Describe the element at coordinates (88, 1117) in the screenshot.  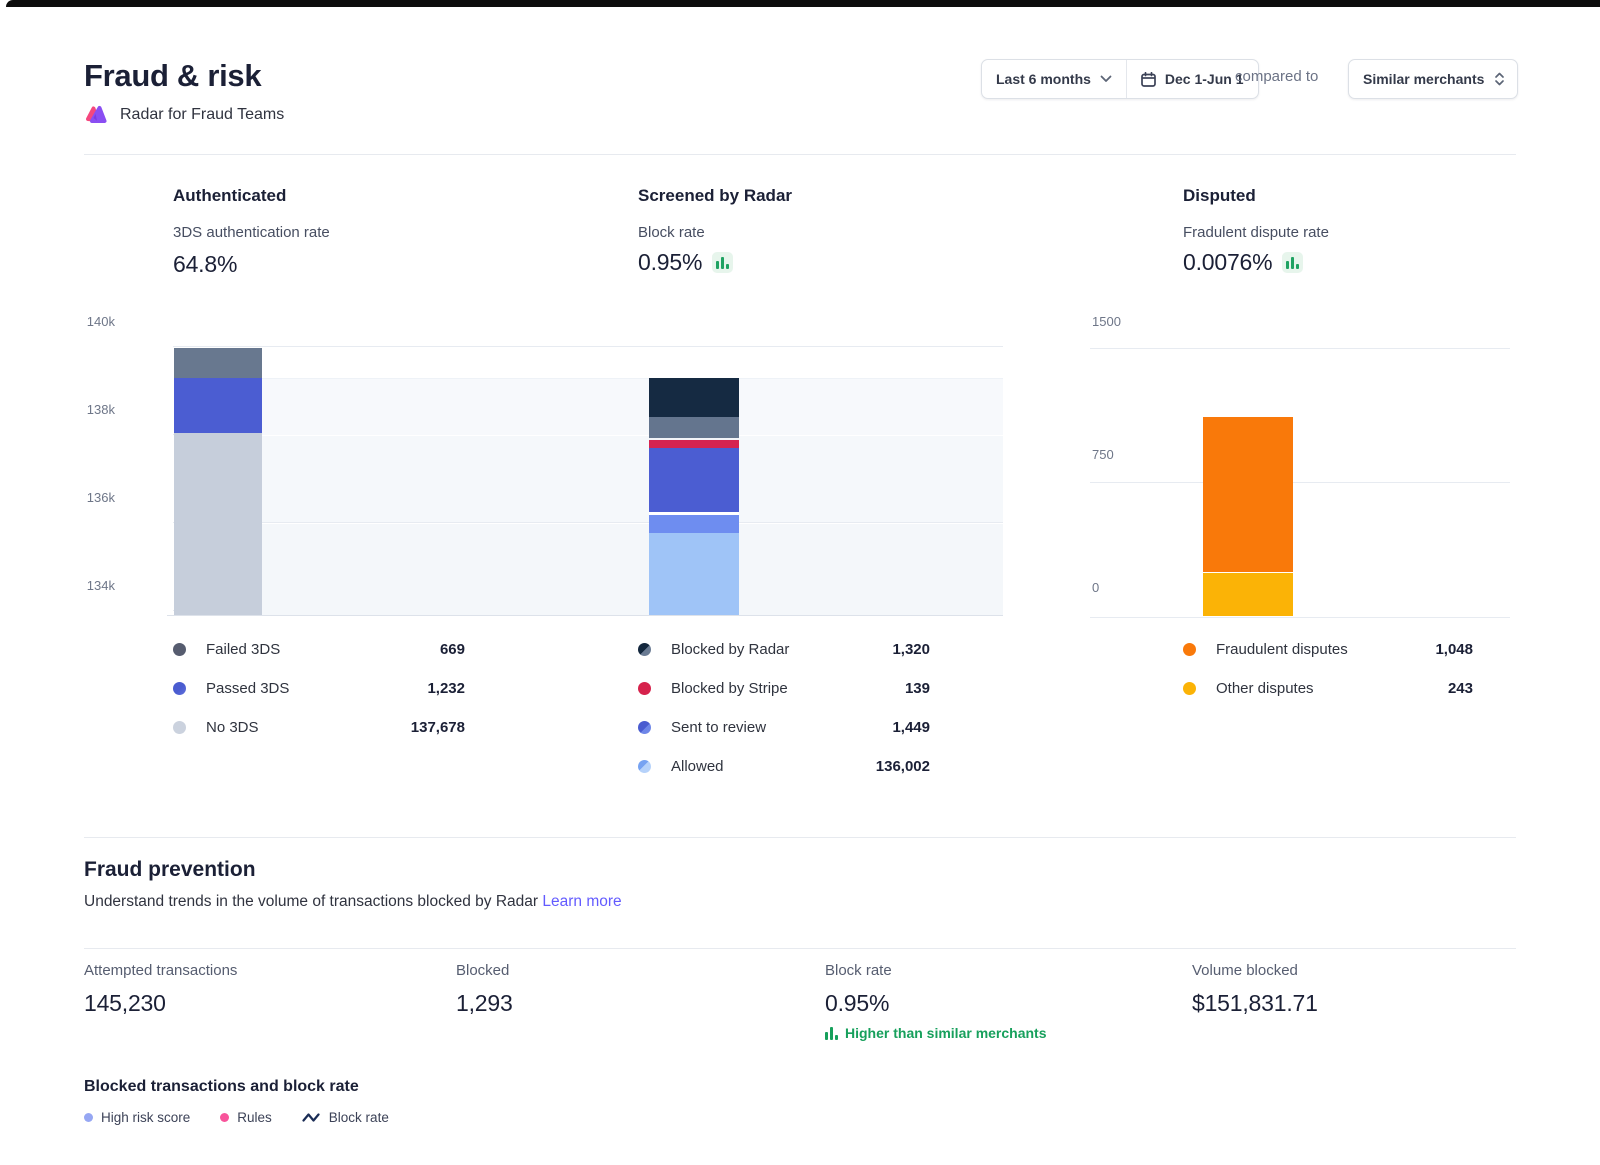
I see `legend-dot-high-risk-score` at that location.